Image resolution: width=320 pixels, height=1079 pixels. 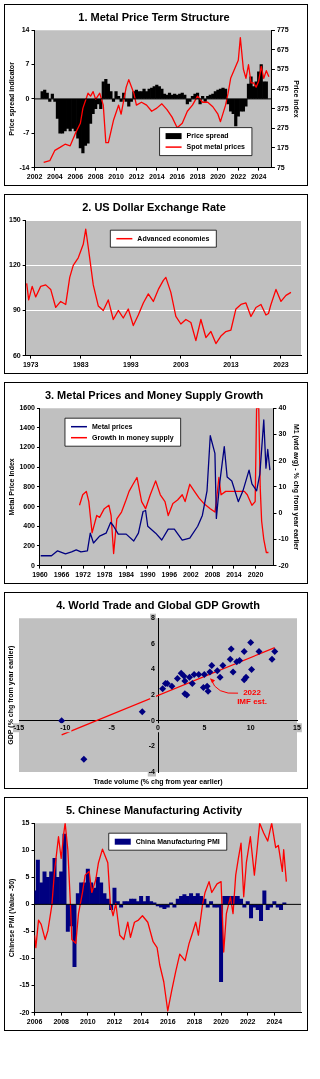 I want to click on annotation: 2022 IMF est., so click(x=252, y=697).